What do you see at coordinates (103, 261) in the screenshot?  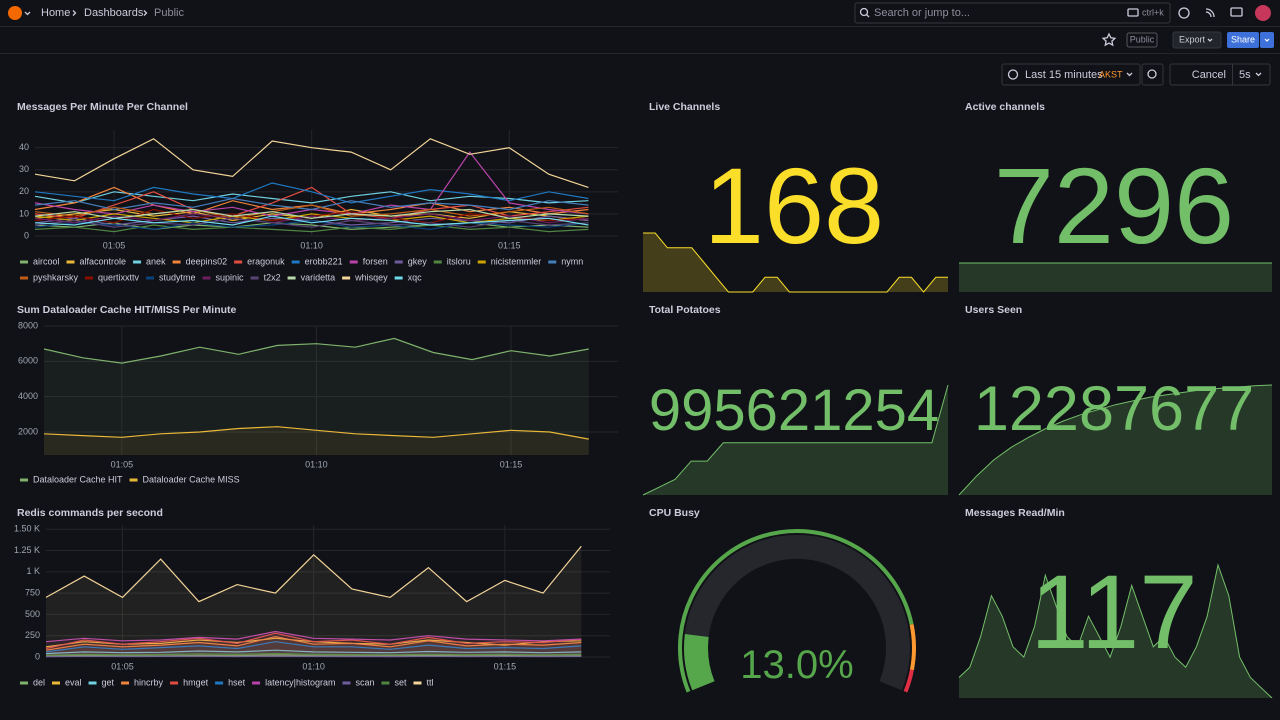 I see `legend-label: alfacontrole` at bounding box center [103, 261].